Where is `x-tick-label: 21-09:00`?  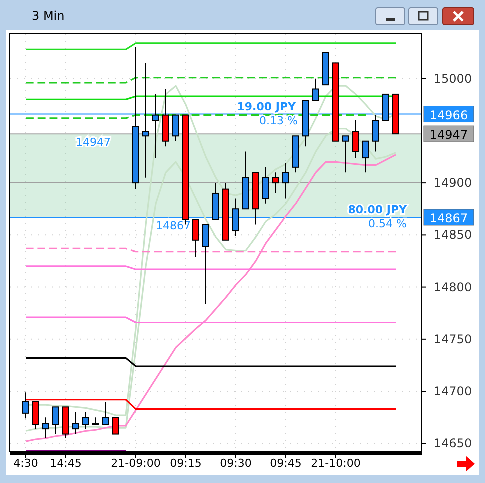 x-tick-label: 21-09:00 is located at coordinates (136, 463).